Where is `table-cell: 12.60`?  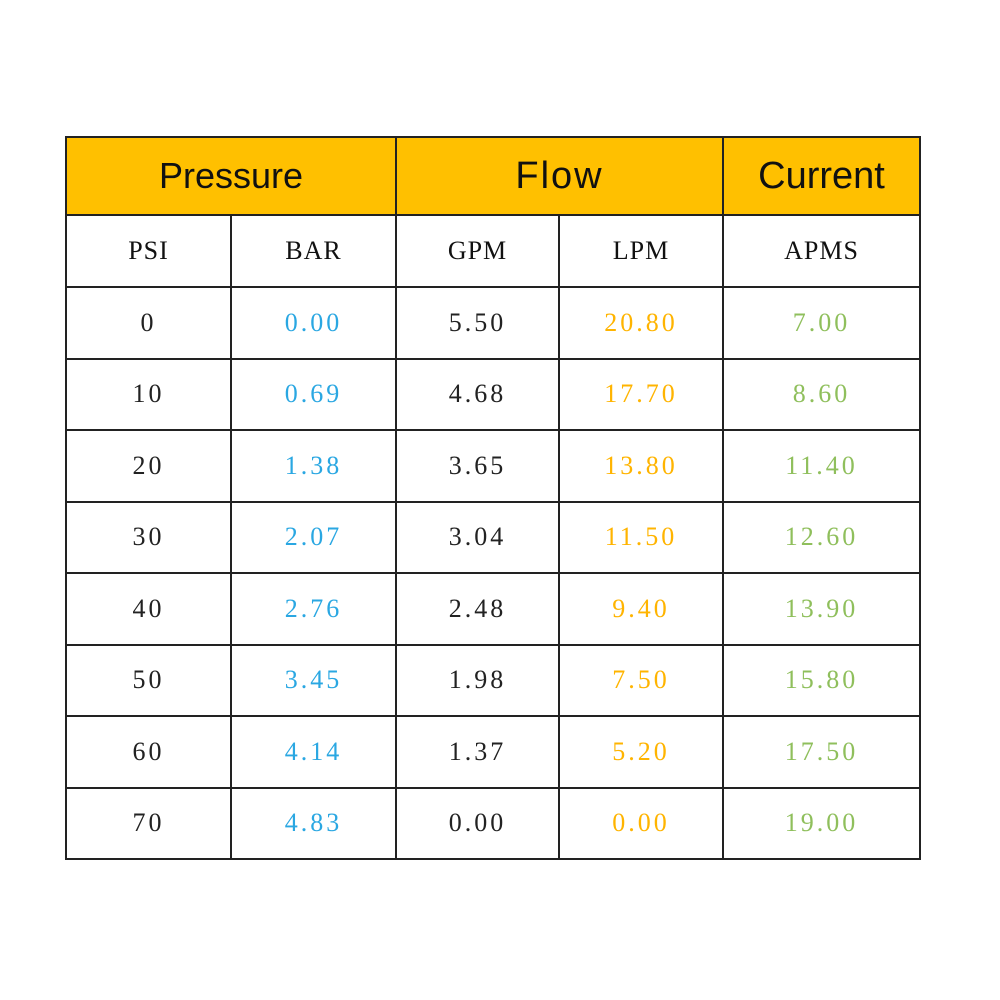 table-cell: 12.60 is located at coordinates (822, 537).